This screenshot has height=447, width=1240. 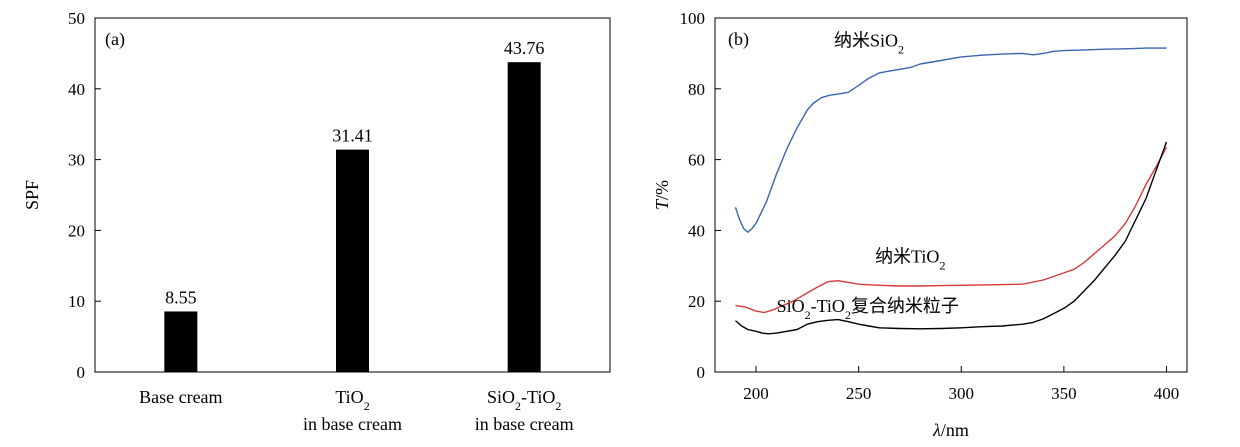 What do you see at coordinates (738, 39) in the screenshot?
I see `panel-label: (b)` at bounding box center [738, 39].